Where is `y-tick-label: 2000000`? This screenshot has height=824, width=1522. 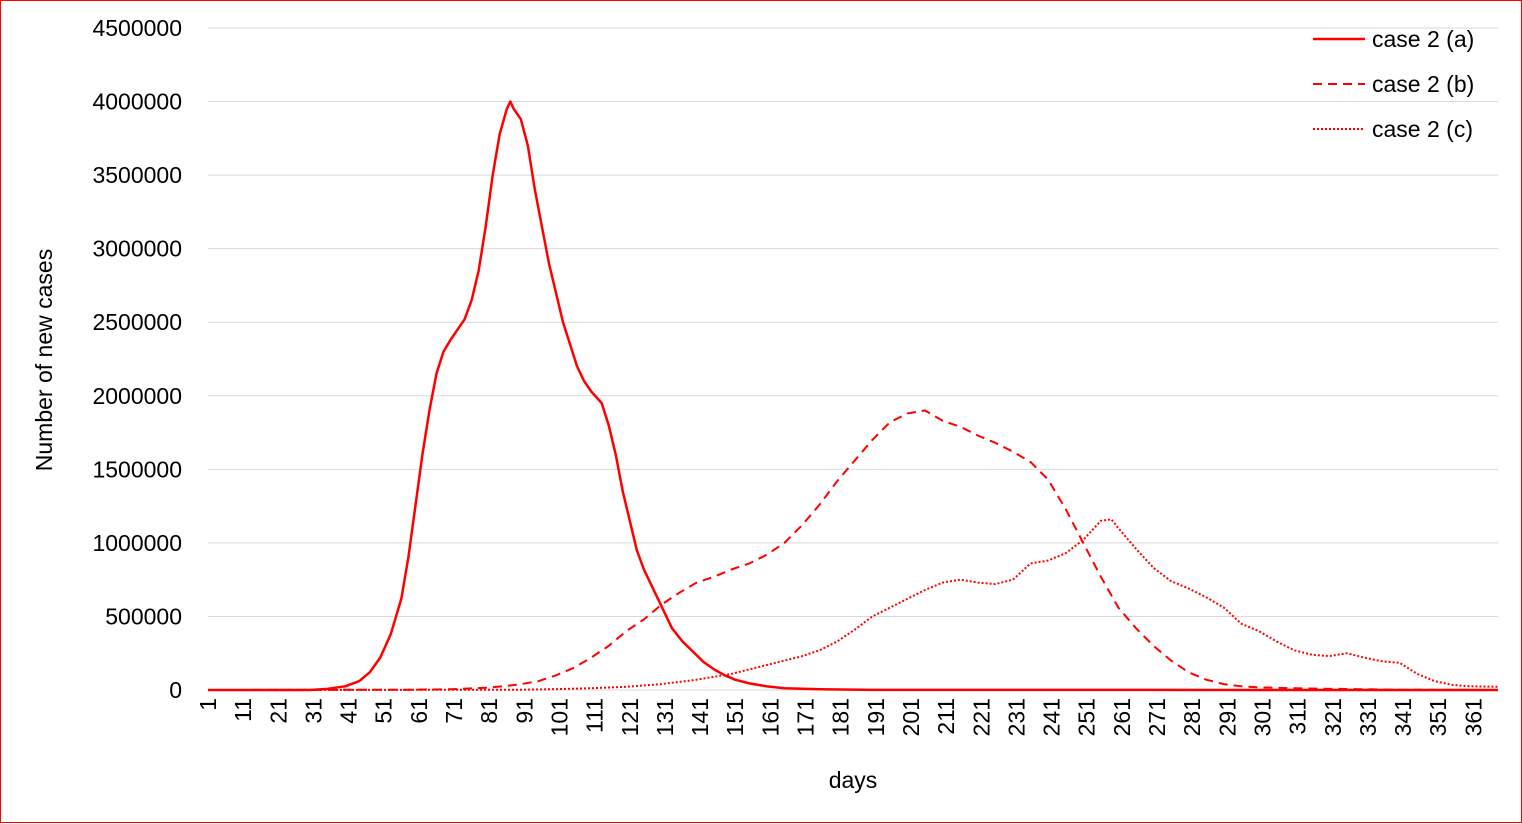 y-tick-label: 2000000 is located at coordinates (137, 396).